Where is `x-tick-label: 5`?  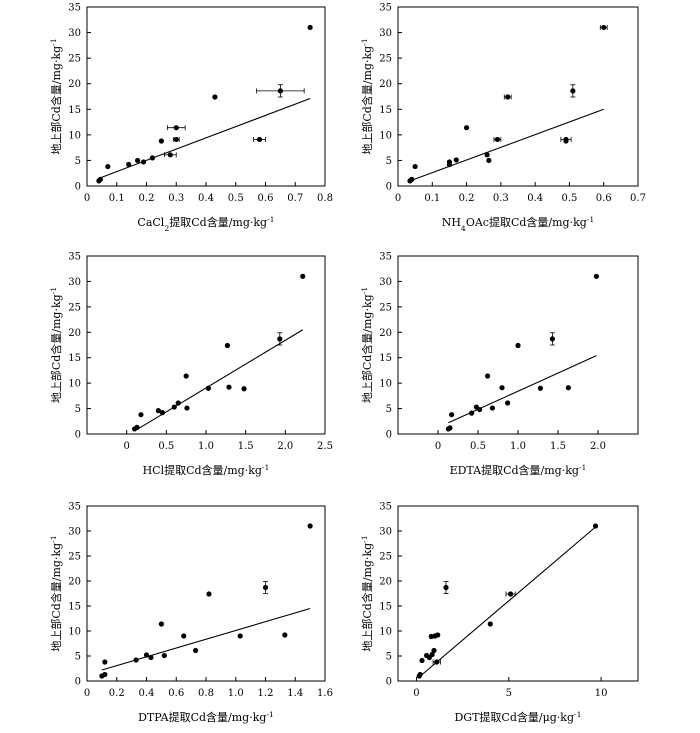
x-tick-label: 5 is located at coordinates (509, 693).